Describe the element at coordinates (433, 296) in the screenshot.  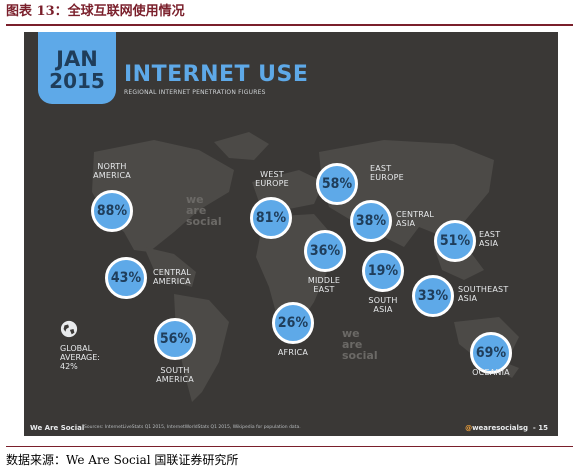
I see `bubble-southeast-asia: 33%` at that location.